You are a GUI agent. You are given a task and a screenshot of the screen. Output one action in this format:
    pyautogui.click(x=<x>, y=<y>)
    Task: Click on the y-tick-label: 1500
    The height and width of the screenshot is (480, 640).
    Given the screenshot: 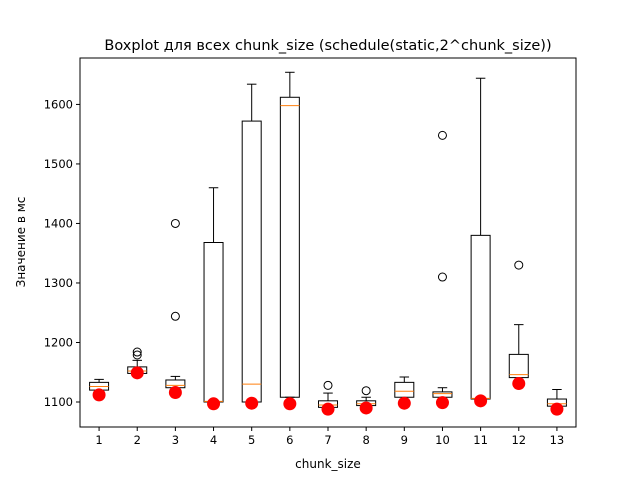 What is the action you would take?
    pyautogui.click(x=58, y=164)
    